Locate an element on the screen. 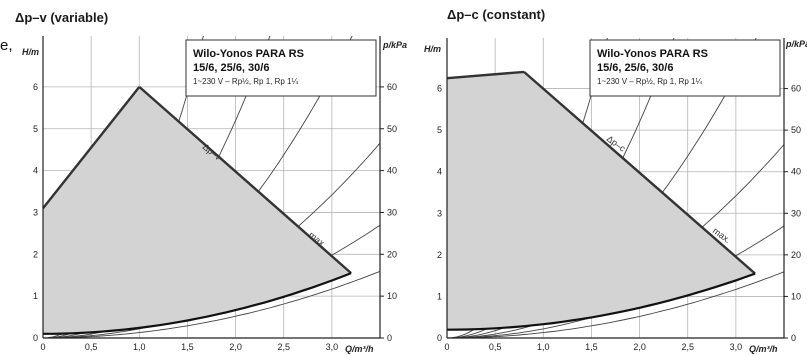 The image size is (807, 355). page-text-fragment: e, is located at coordinates (6, 45).